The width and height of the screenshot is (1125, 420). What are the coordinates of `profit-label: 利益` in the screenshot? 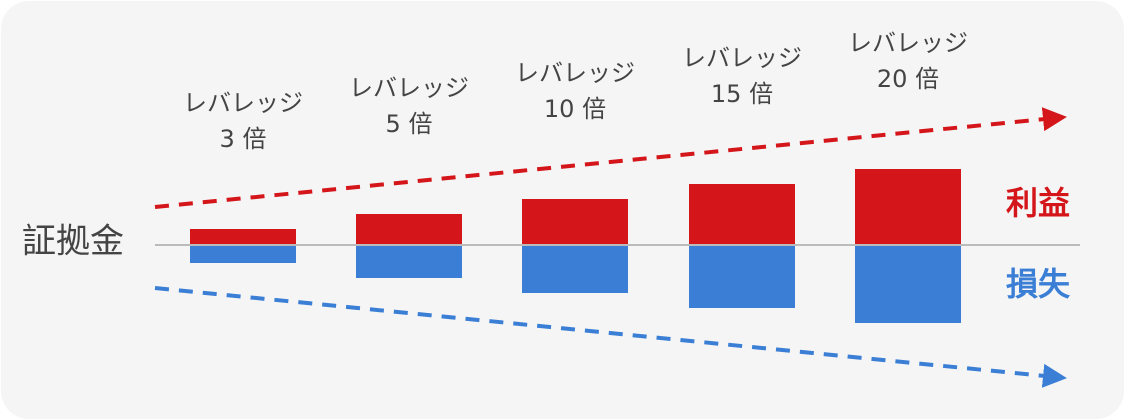 It's located at (1038, 203).